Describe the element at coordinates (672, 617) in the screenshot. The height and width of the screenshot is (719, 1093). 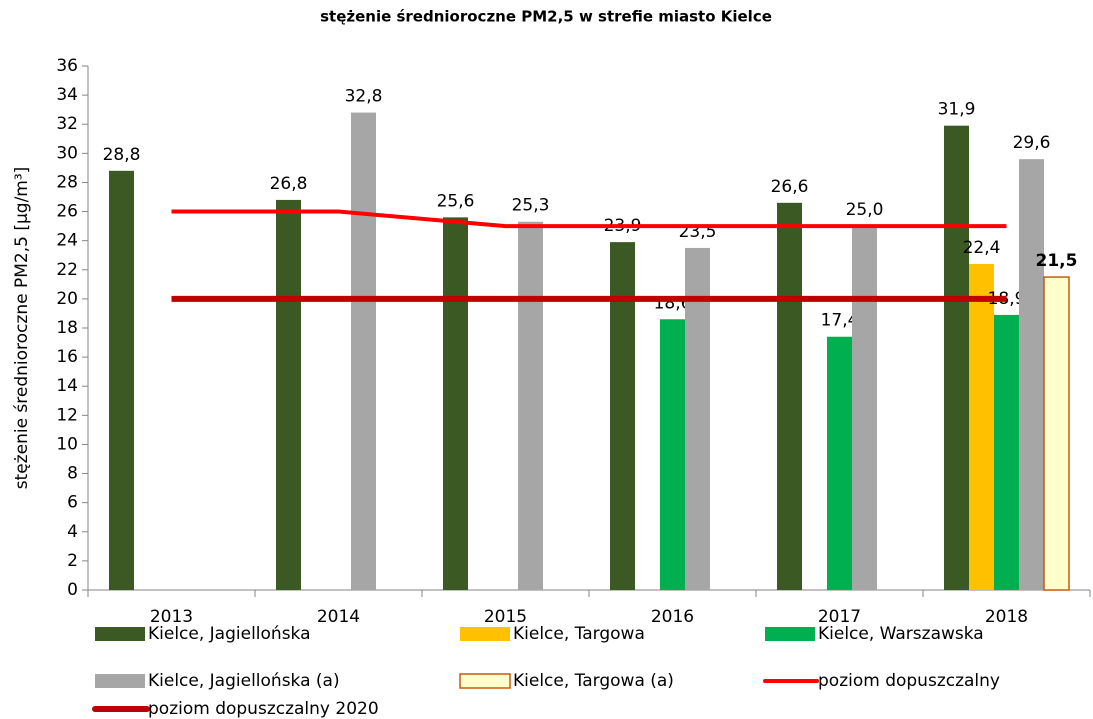
I see `x-tick-label: 2016` at that location.